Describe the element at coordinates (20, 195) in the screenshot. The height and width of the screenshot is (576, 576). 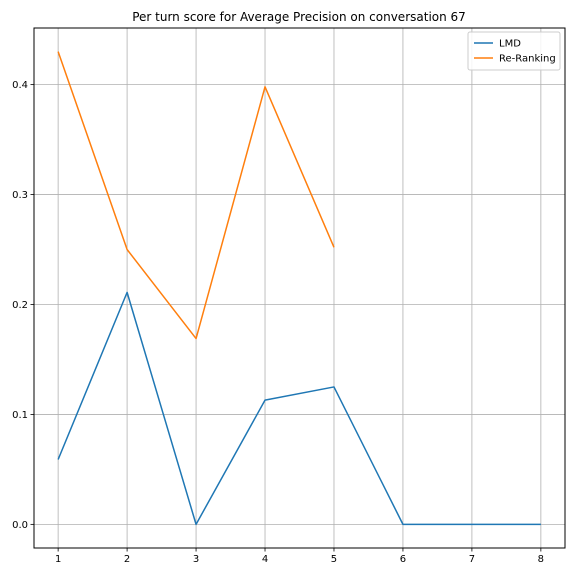
I see `y-tick-label: 0.3` at that location.